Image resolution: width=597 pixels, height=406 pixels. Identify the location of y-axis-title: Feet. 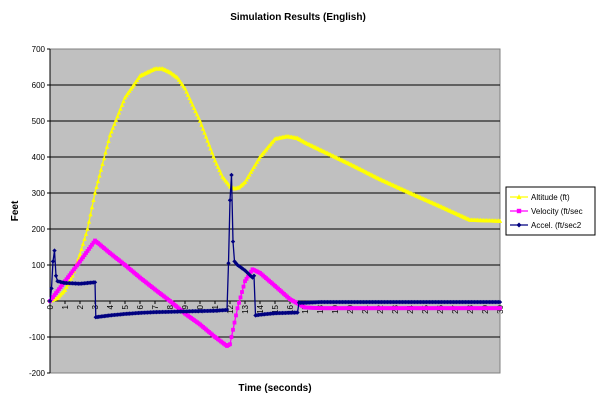
(15, 210).